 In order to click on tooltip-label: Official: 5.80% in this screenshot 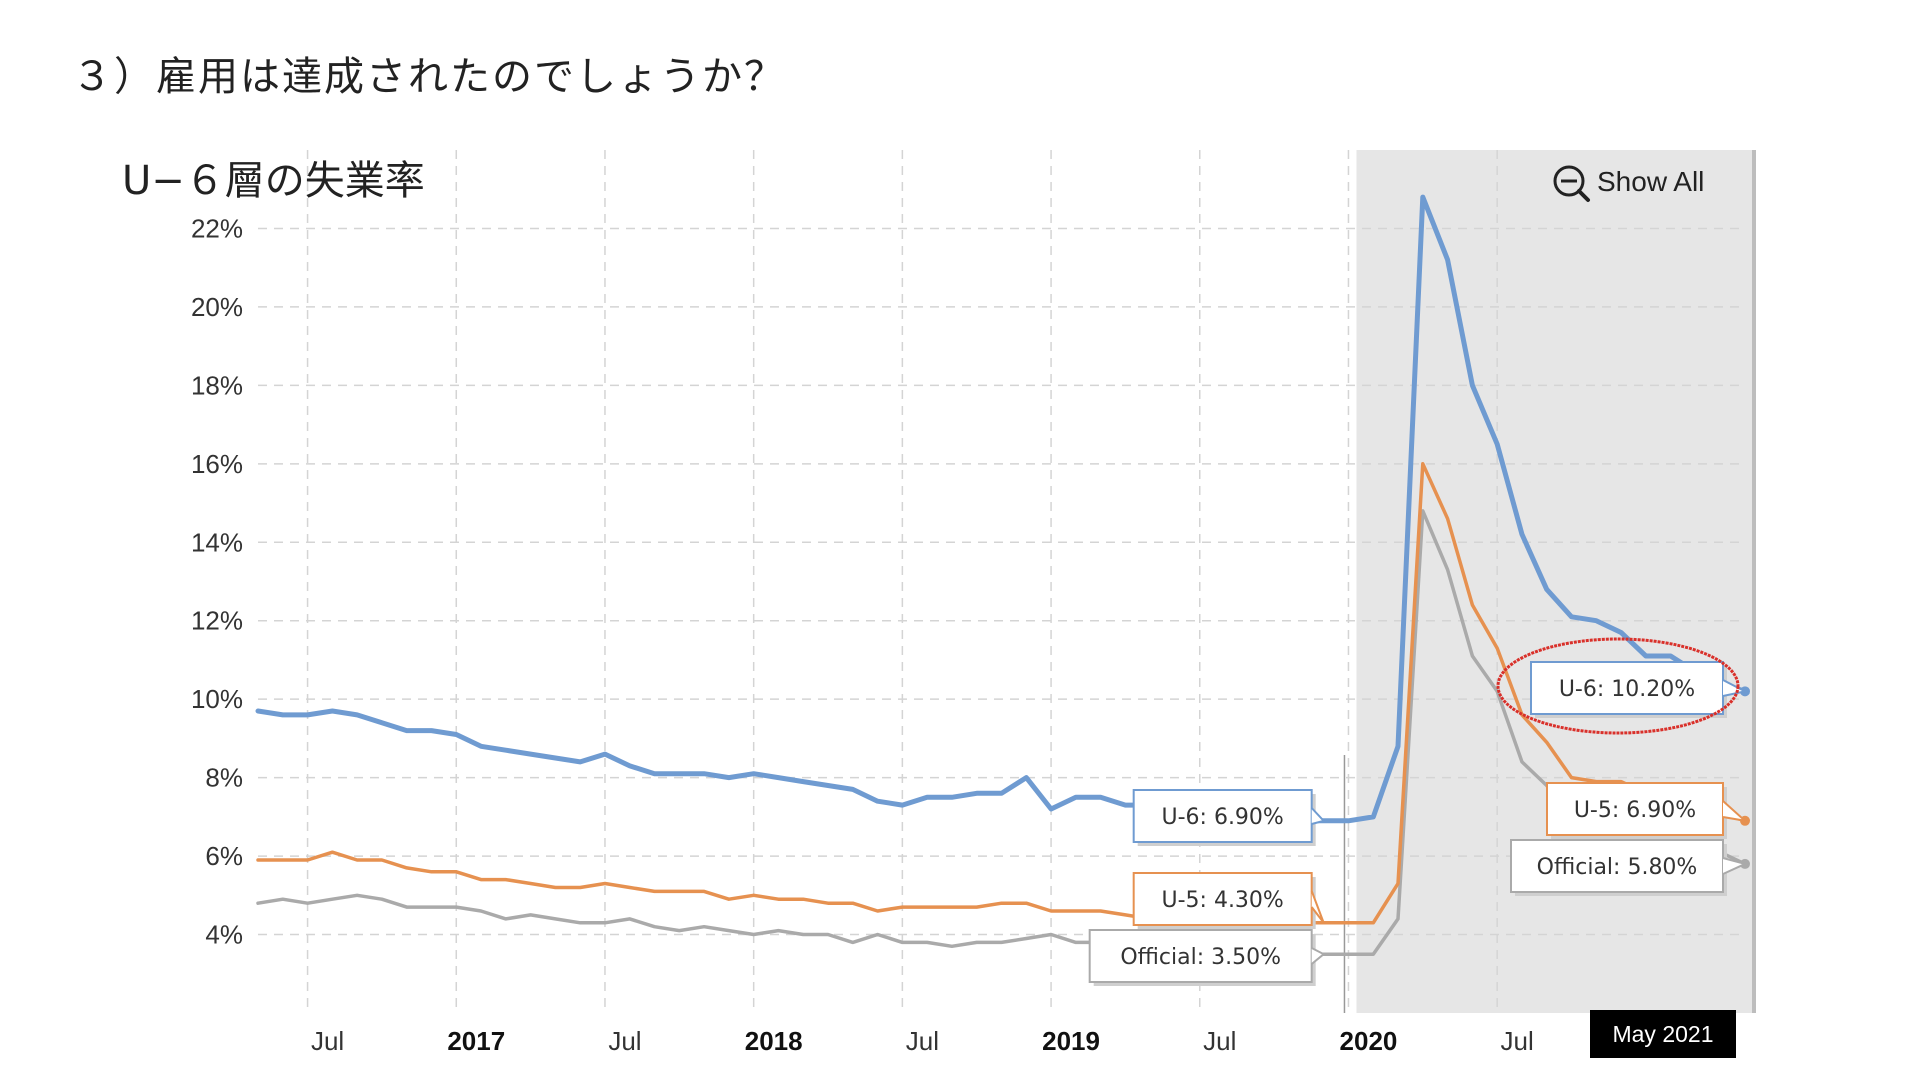, I will do `click(1617, 867)`.